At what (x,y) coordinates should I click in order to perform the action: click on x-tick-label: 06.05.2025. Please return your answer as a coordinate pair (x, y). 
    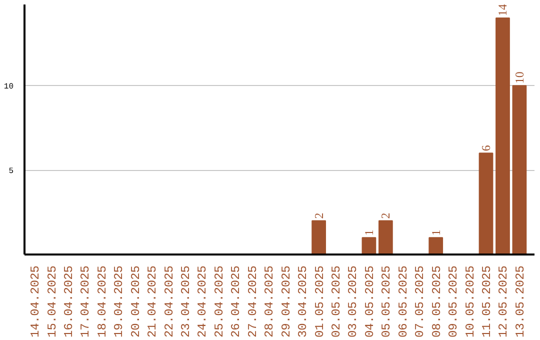
    Looking at the image, I should click on (403, 301).